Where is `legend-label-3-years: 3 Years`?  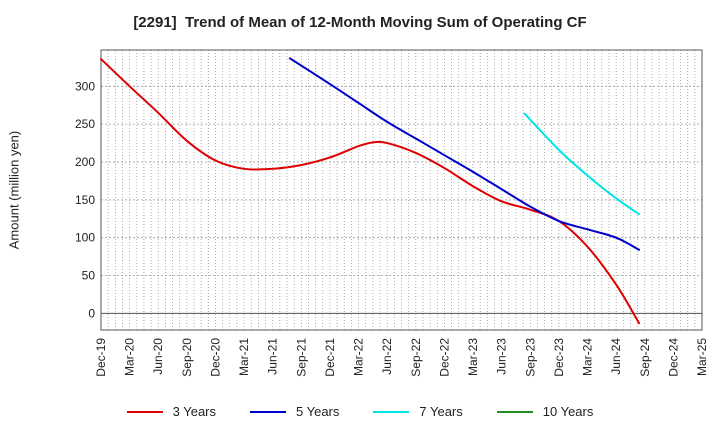 legend-label-3-years: 3 Years is located at coordinates (194, 411).